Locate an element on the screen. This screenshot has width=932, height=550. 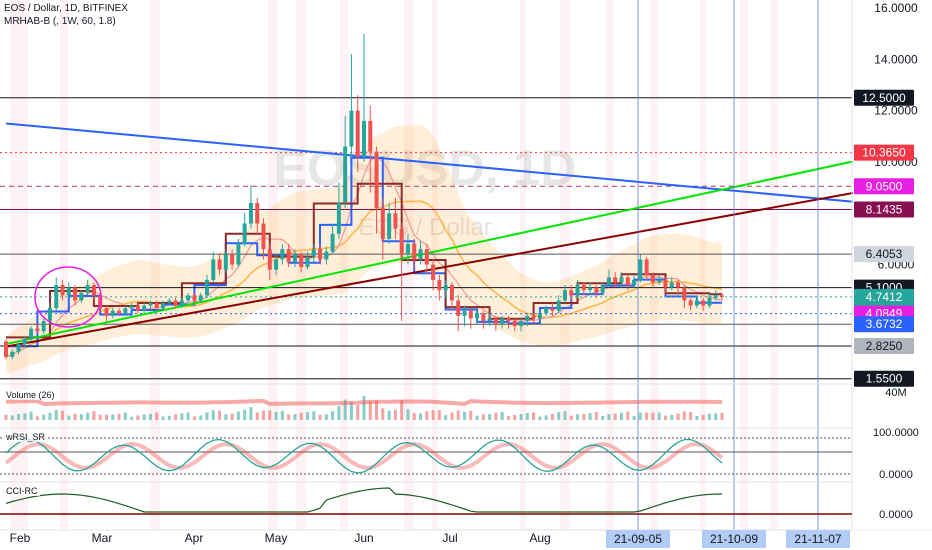
price-label-text: 9.0500 is located at coordinates (884, 186).